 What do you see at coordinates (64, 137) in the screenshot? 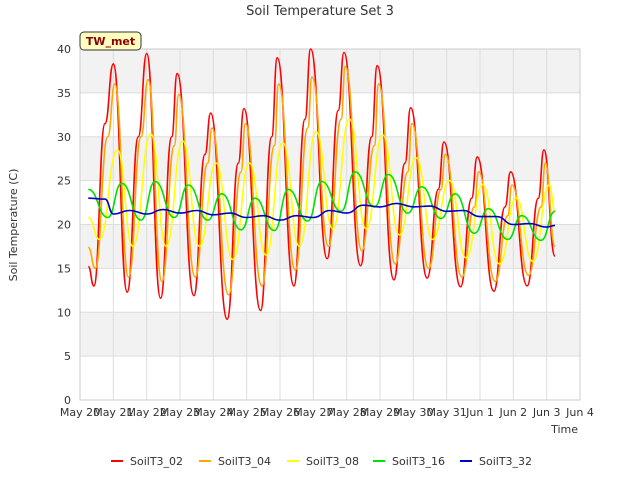
I see `y-tick-label: 30` at bounding box center [64, 137].